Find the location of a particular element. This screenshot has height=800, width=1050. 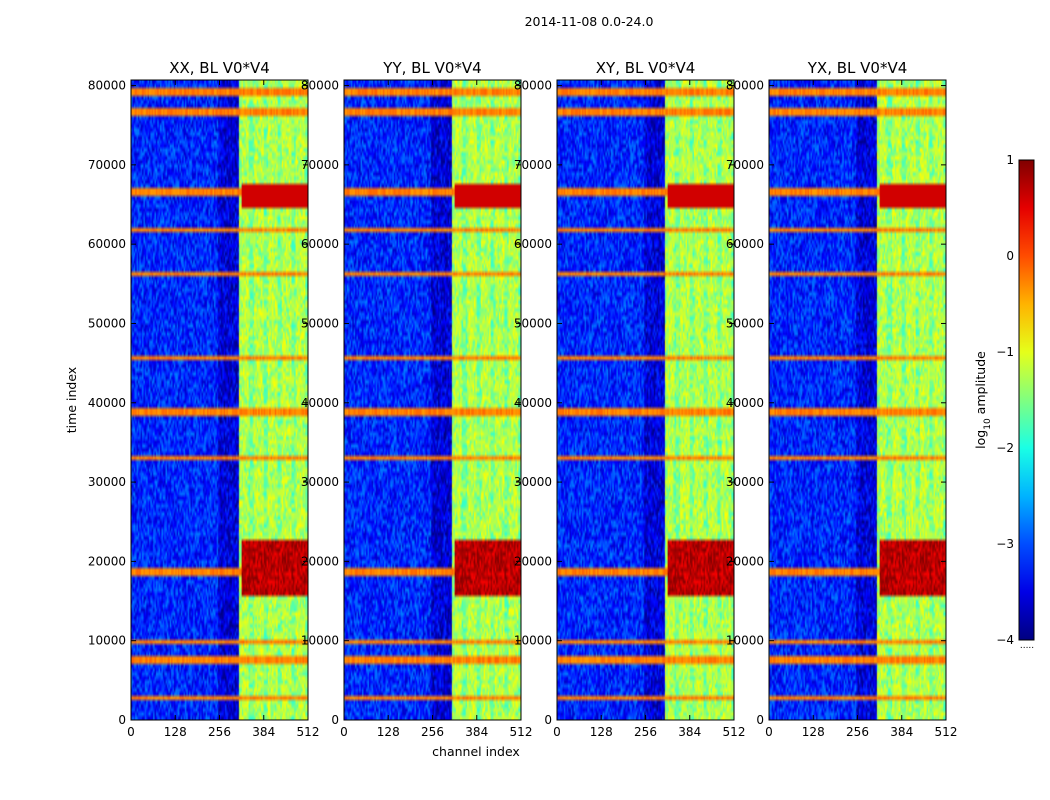

panel-title: XX, BL V0*V4 is located at coordinates (219, 68).